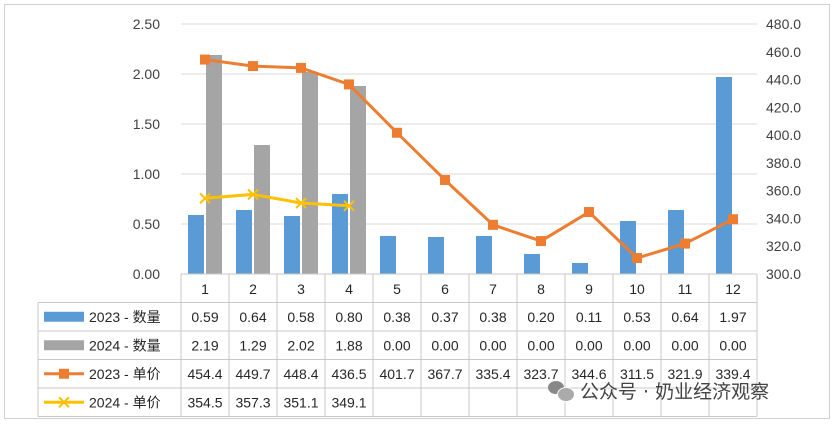 Image resolution: width=835 pixels, height=424 pixels. What do you see at coordinates (348, 402) in the screenshot?
I see `data-cell: 349.1` at bounding box center [348, 402].